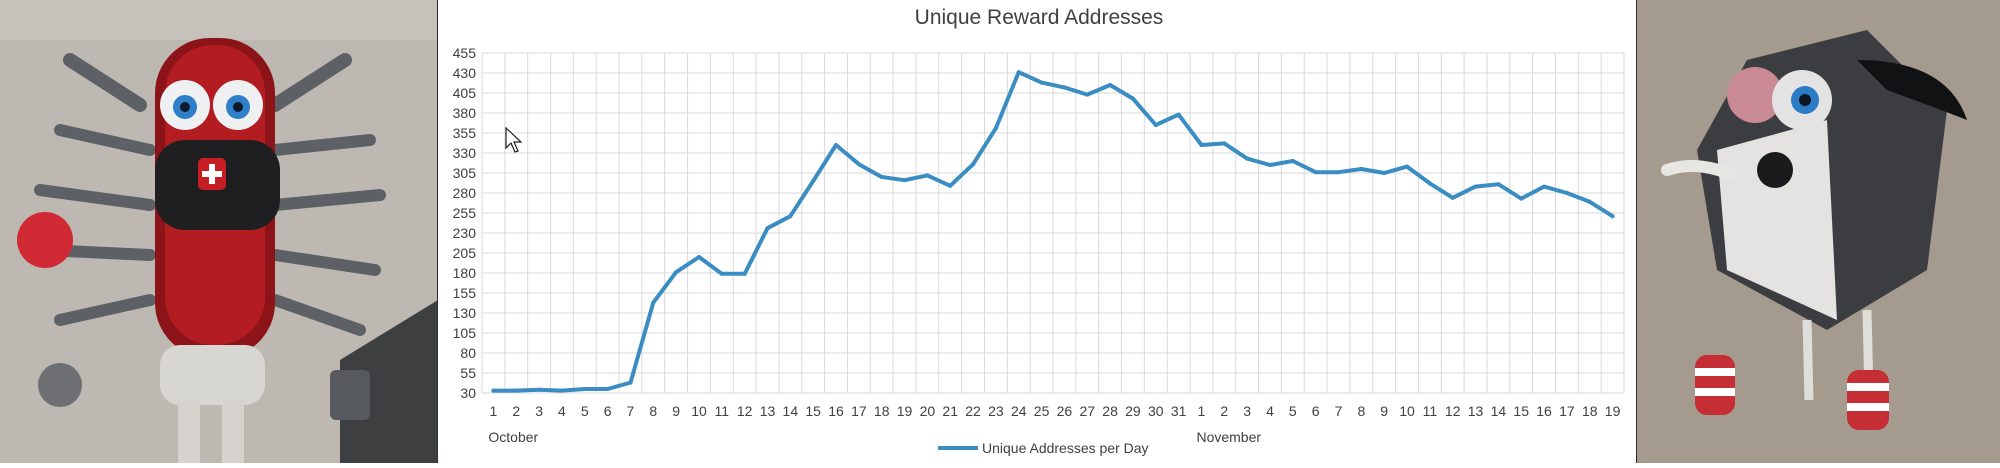 This screenshot has width=2000, height=468. I want to click on x-tick-label: 28, so click(1110, 411).